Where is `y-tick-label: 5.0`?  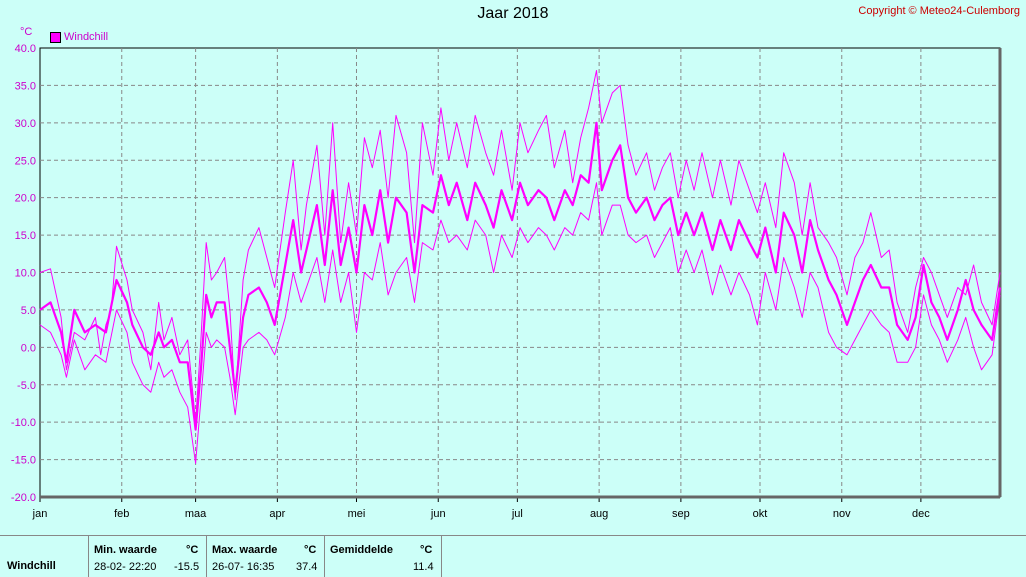 y-tick-label: 5.0 is located at coordinates (28, 311).